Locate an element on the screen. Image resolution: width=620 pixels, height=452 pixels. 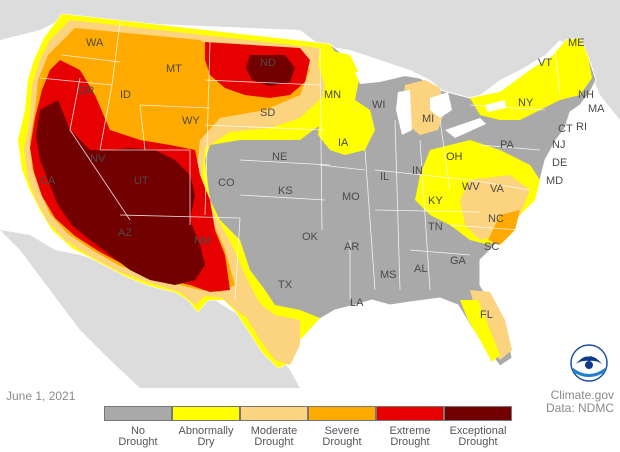
state-label-or: OR is located at coordinates (86, 91).